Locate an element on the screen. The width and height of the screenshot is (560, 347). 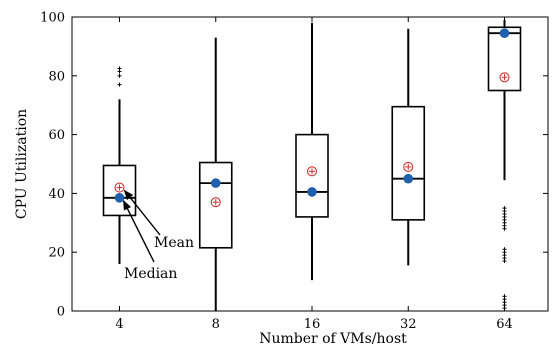
y-tick-label: 40 is located at coordinates (56, 194).